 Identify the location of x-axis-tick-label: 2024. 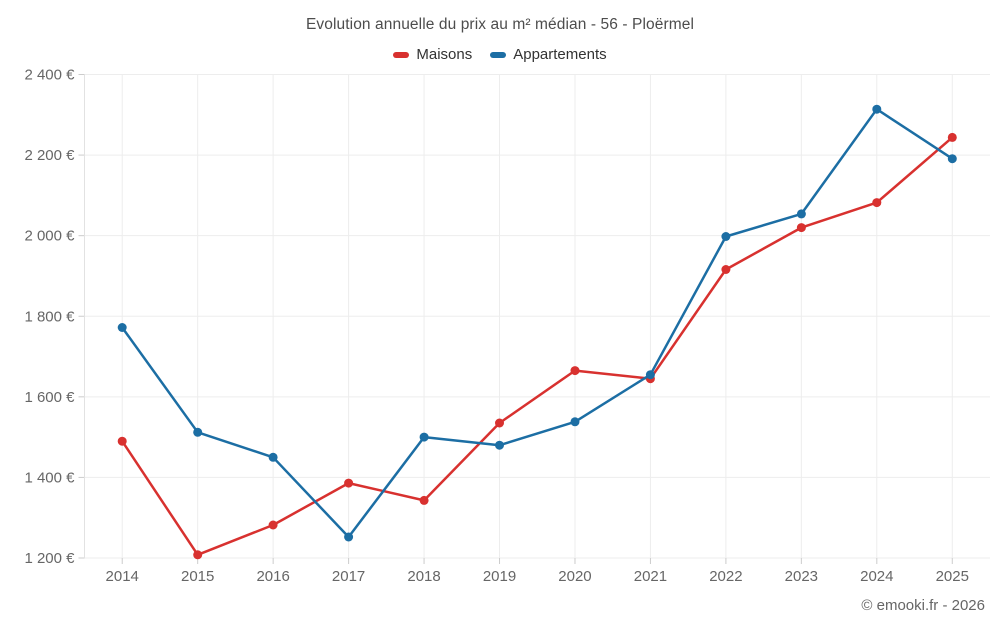
(876, 576).